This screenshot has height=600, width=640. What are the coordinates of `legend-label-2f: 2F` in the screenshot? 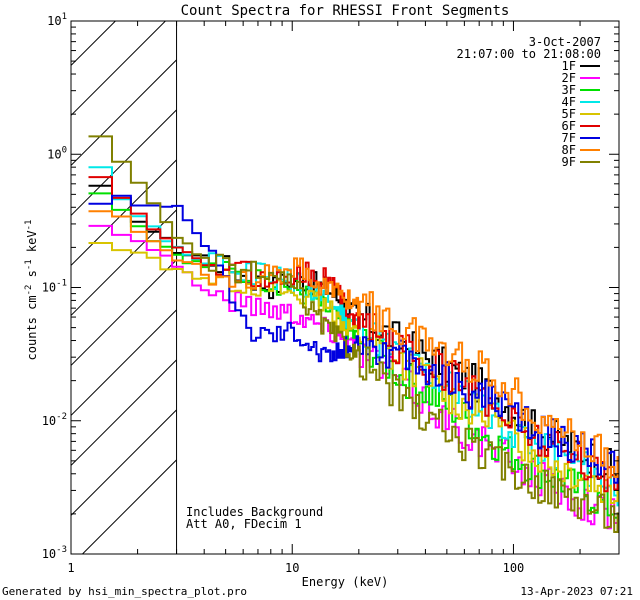 It's located at (569, 78).